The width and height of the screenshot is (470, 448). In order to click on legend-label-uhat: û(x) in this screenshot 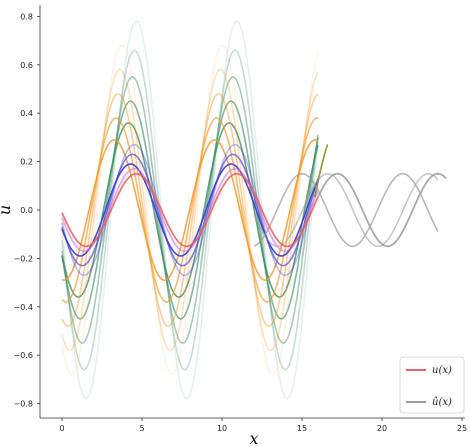, I will do `click(442, 402)`.